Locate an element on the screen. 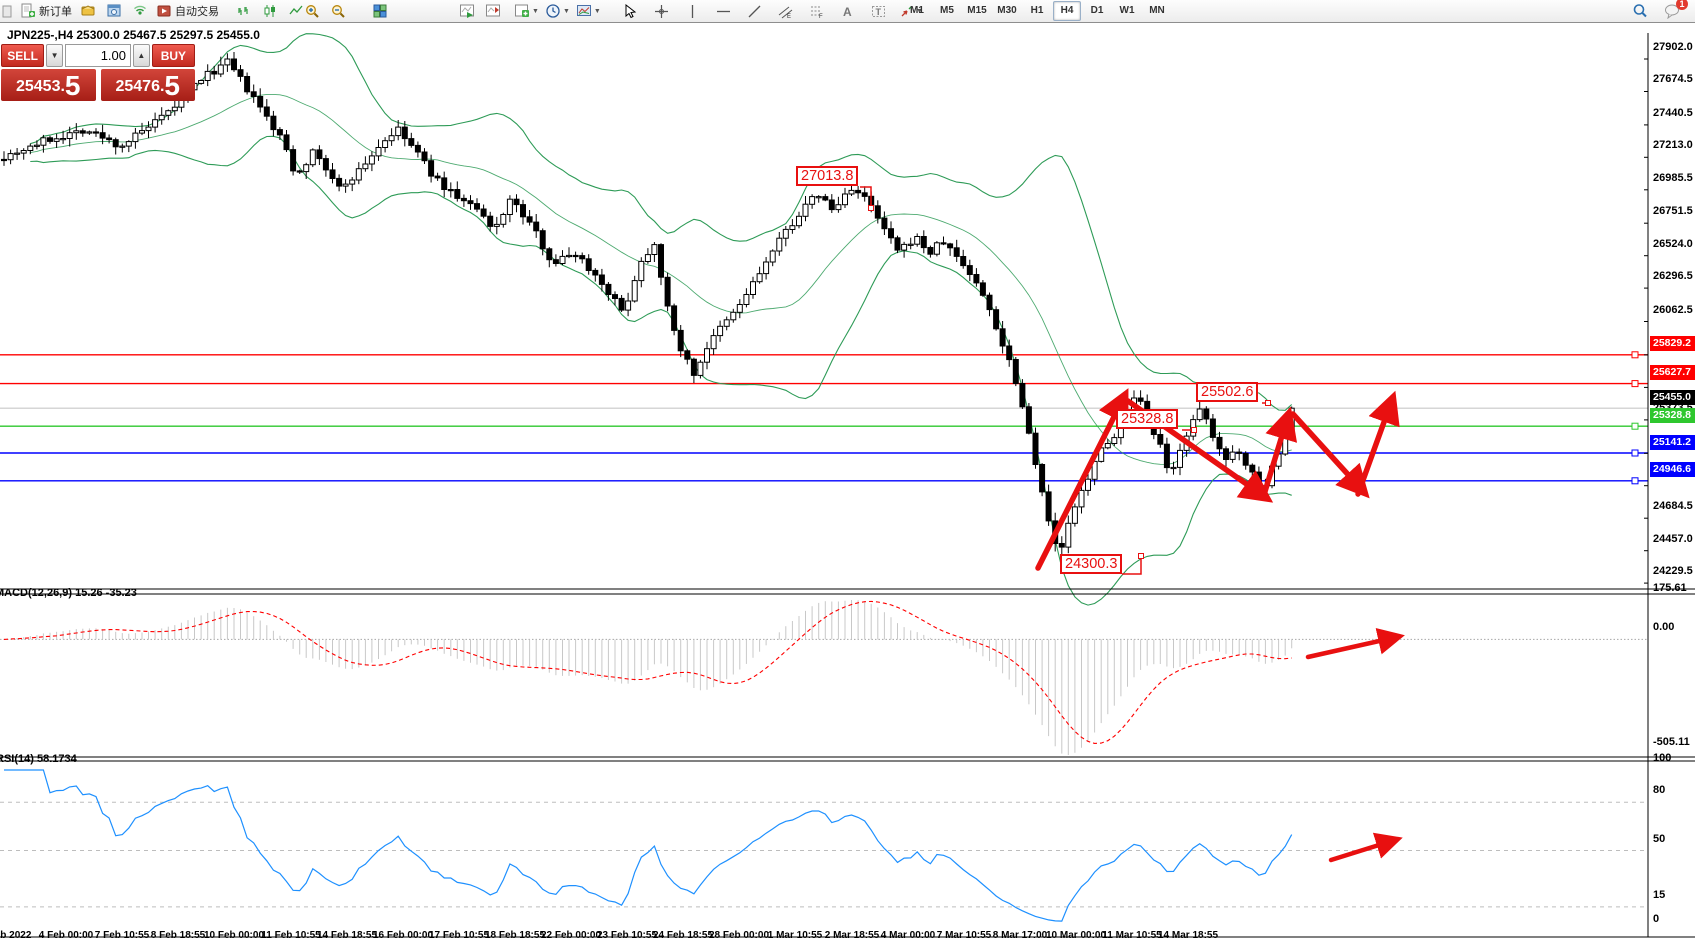 The height and width of the screenshot is (947, 1695). rsi-axis-tick: 0 is located at coordinates (1656, 919).